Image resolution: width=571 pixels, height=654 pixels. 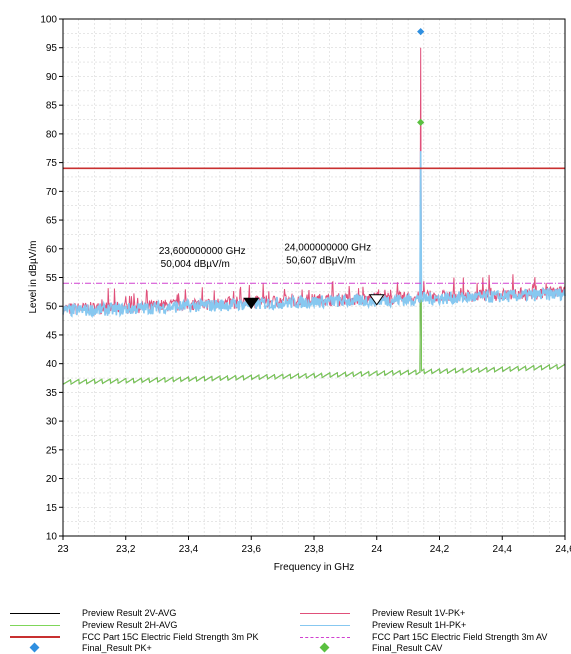 What do you see at coordinates (52, 479) in the screenshot?
I see `y-tick-label: 20` at bounding box center [52, 479].